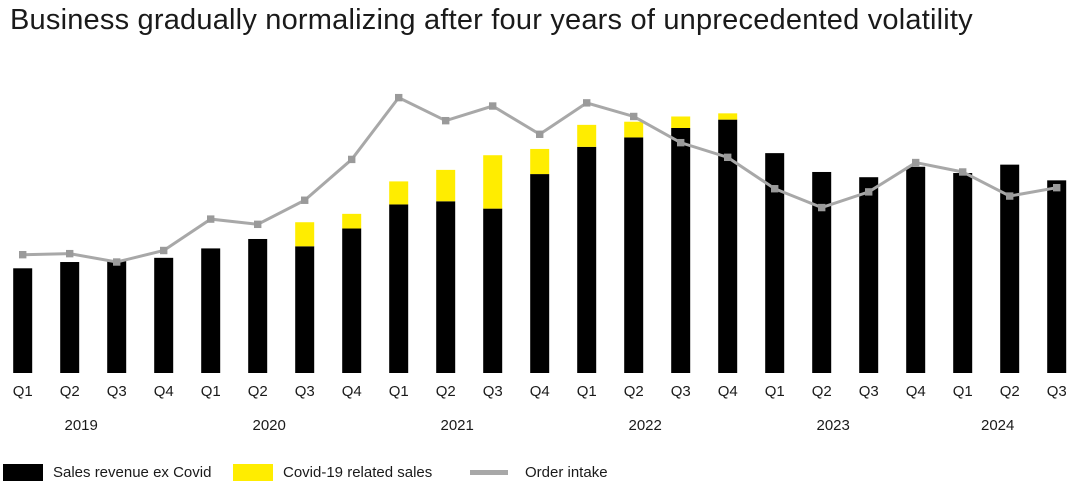 The image size is (1077, 485). What do you see at coordinates (457, 425) in the screenshot?
I see `x-axis-year-label-2021: 2021` at bounding box center [457, 425].